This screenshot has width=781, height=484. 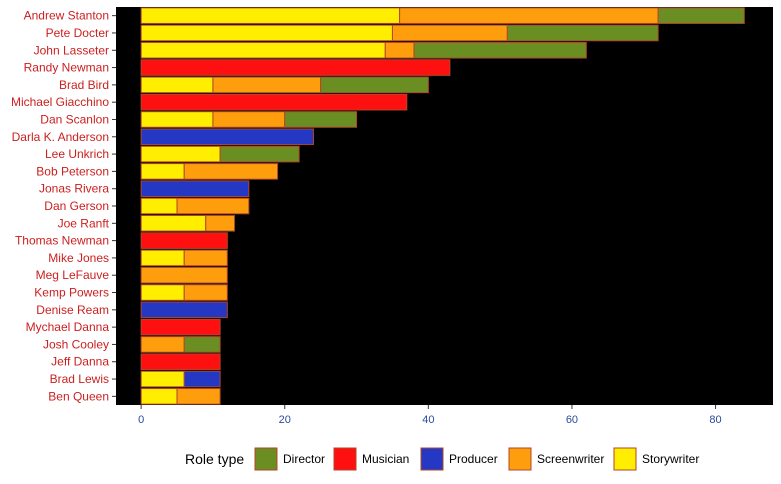 What do you see at coordinates (701, 15) in the screenshot?
I see `bar-andrew-stanton-director` at bounding box center [701, 15].